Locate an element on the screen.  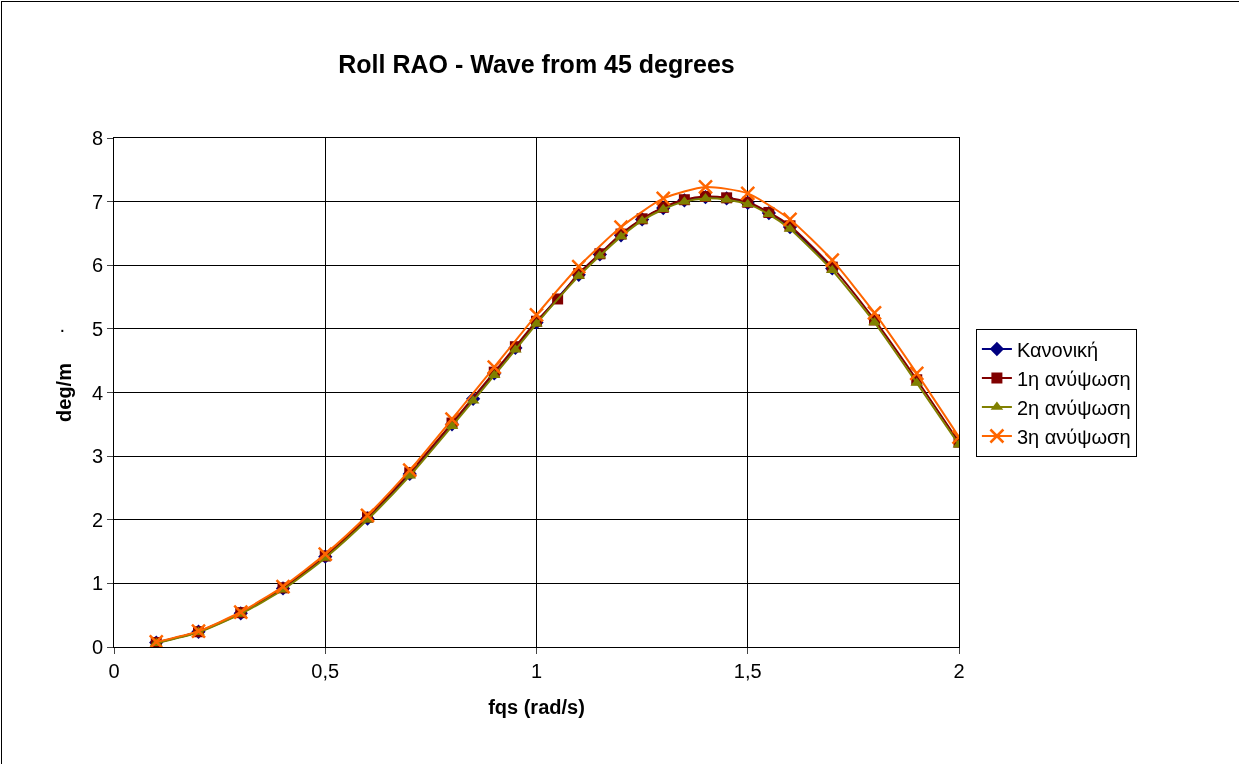
y-tick-label: 3 is located at coordinates (97, 456).